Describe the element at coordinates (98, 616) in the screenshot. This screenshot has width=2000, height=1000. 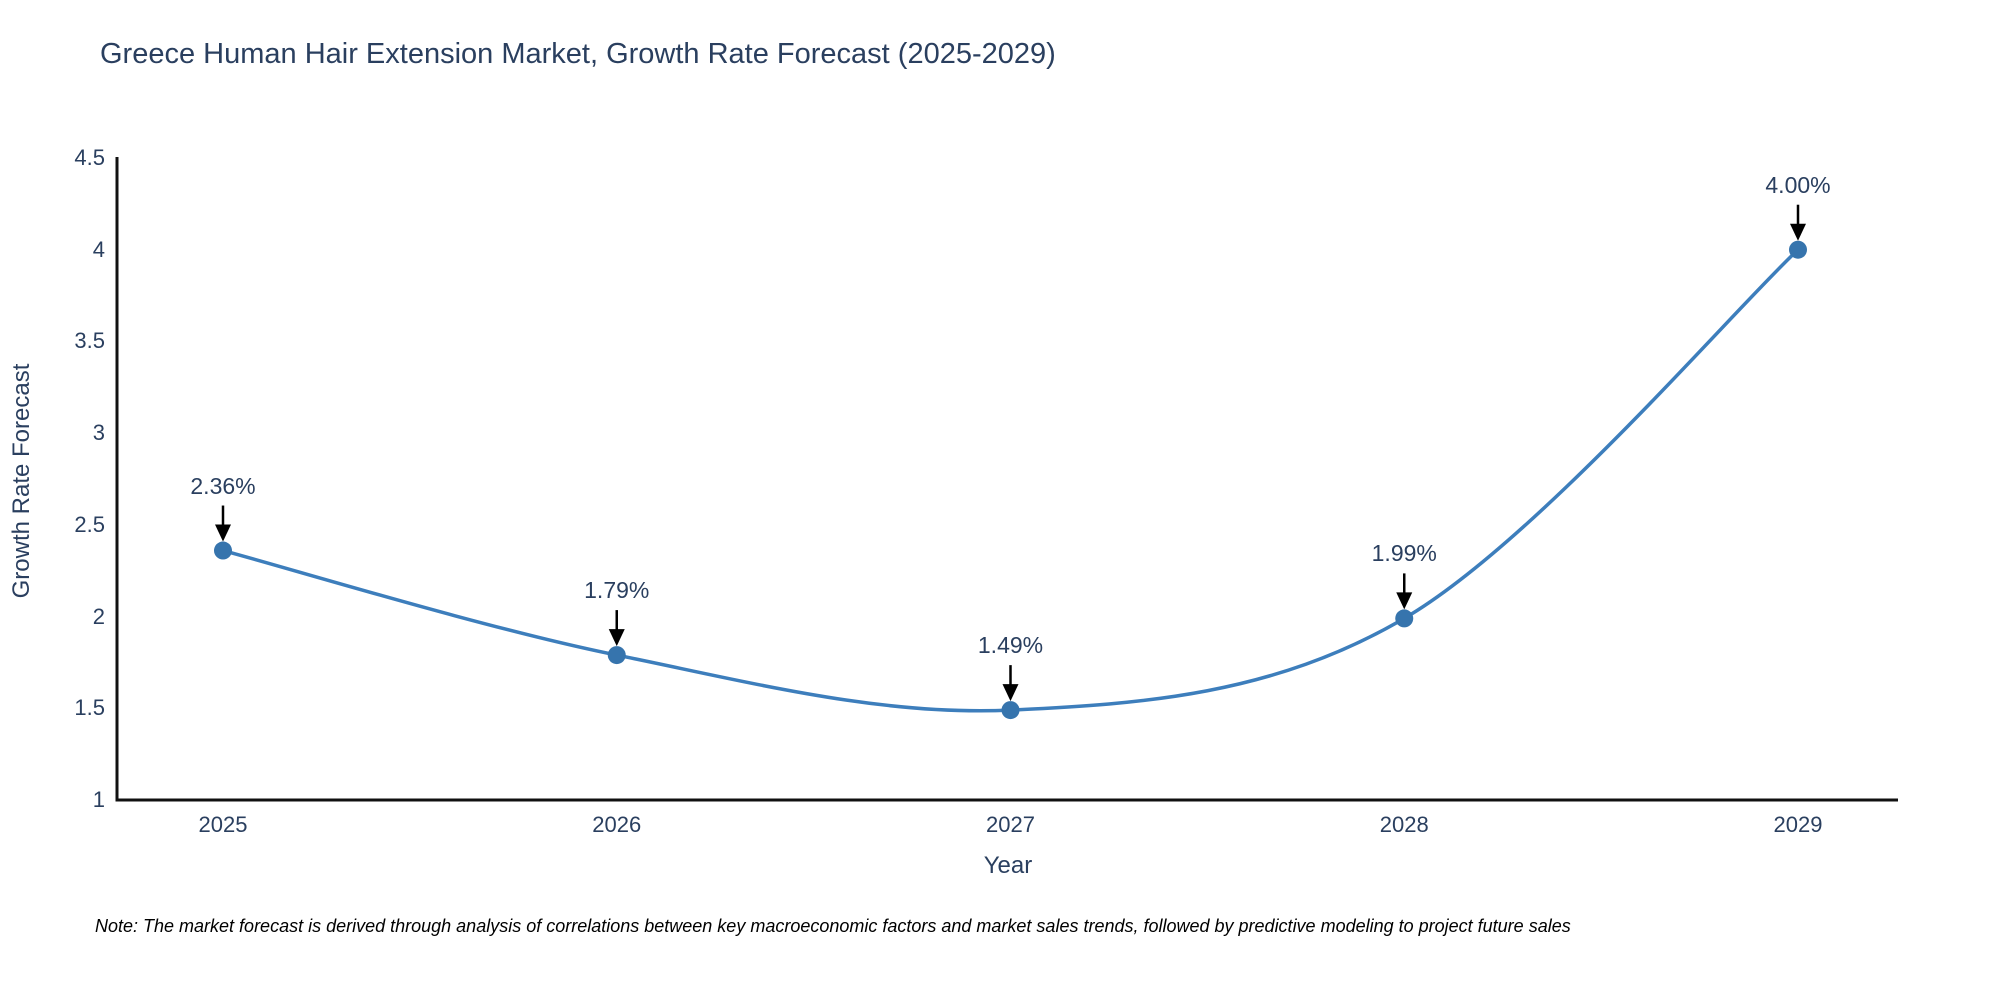
I see `y-tick-label: 2` at that location.